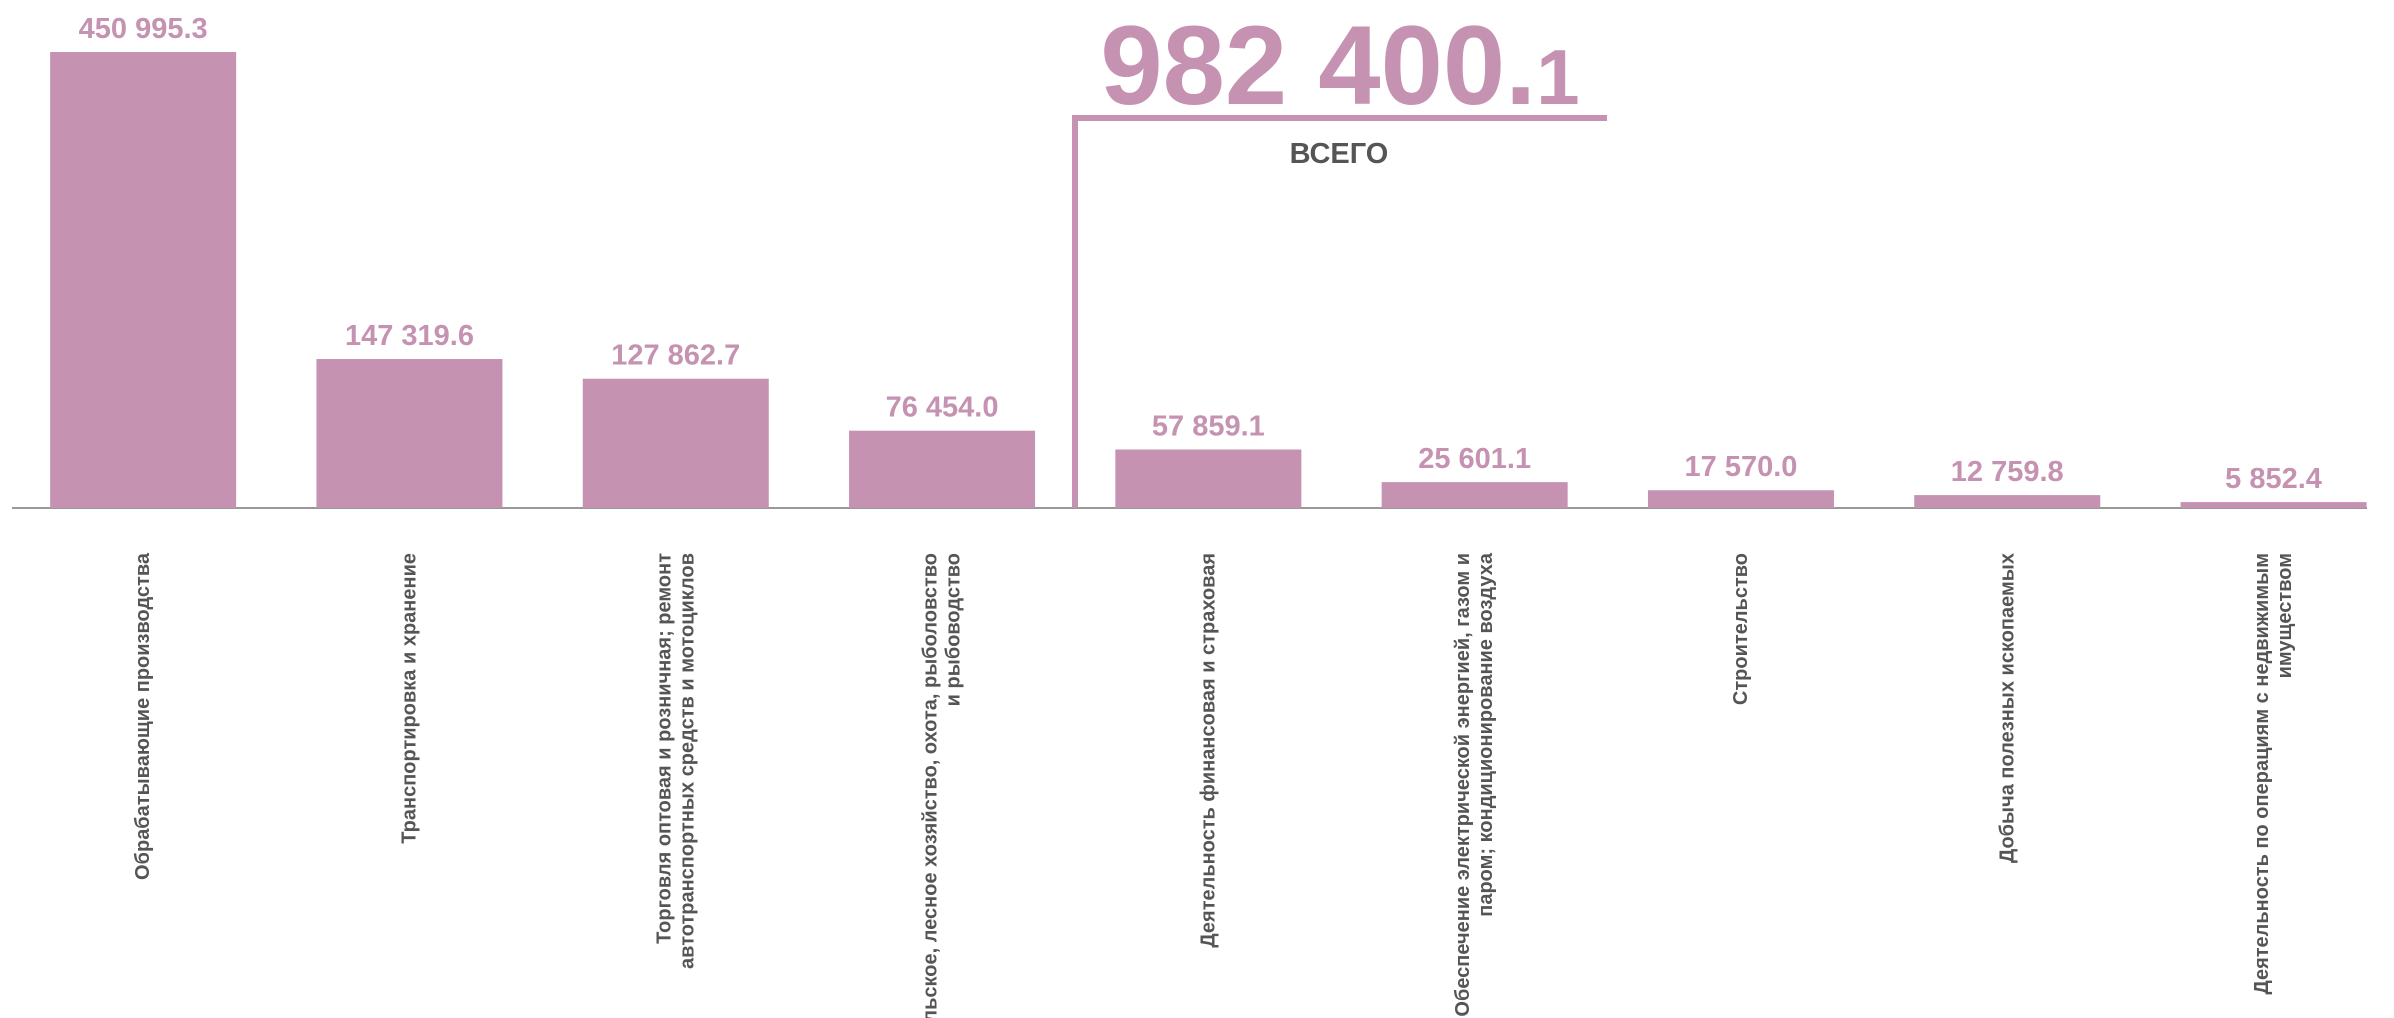 This screenshot has width=2394, height=1018. What do you see at coordinates (2285, 615) in the screenshot?
I see `x-tick-label: имуществом` at bounding box center [2285, 615].